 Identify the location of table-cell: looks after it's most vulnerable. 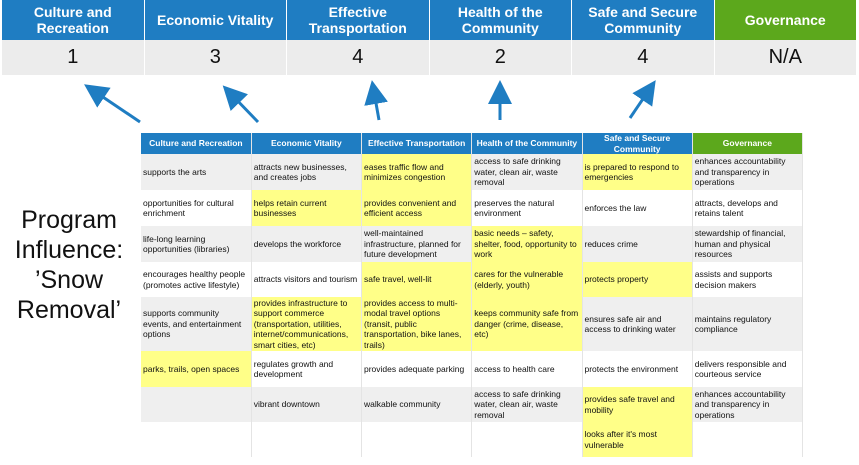
(637, 439).